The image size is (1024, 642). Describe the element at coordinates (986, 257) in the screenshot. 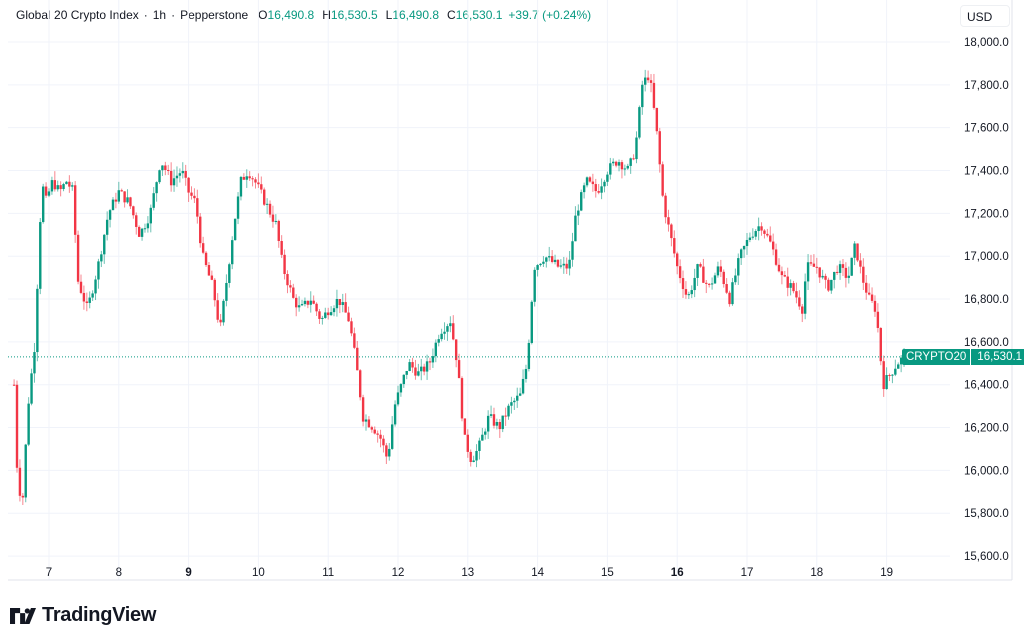

I see `price-tick-label: 17,000.0` at that location.